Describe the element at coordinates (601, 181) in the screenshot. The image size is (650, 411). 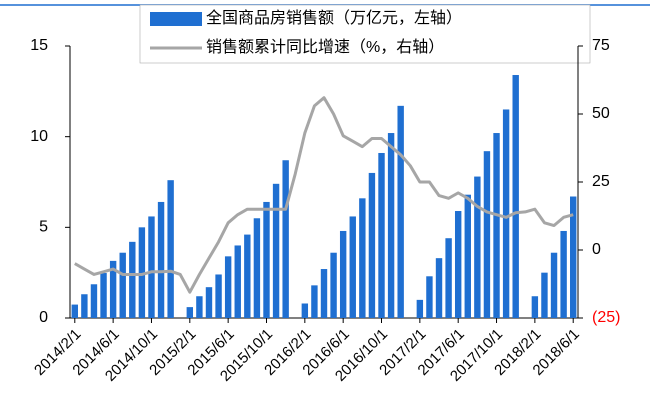
I see `y2-tick-label: 25` at that location.